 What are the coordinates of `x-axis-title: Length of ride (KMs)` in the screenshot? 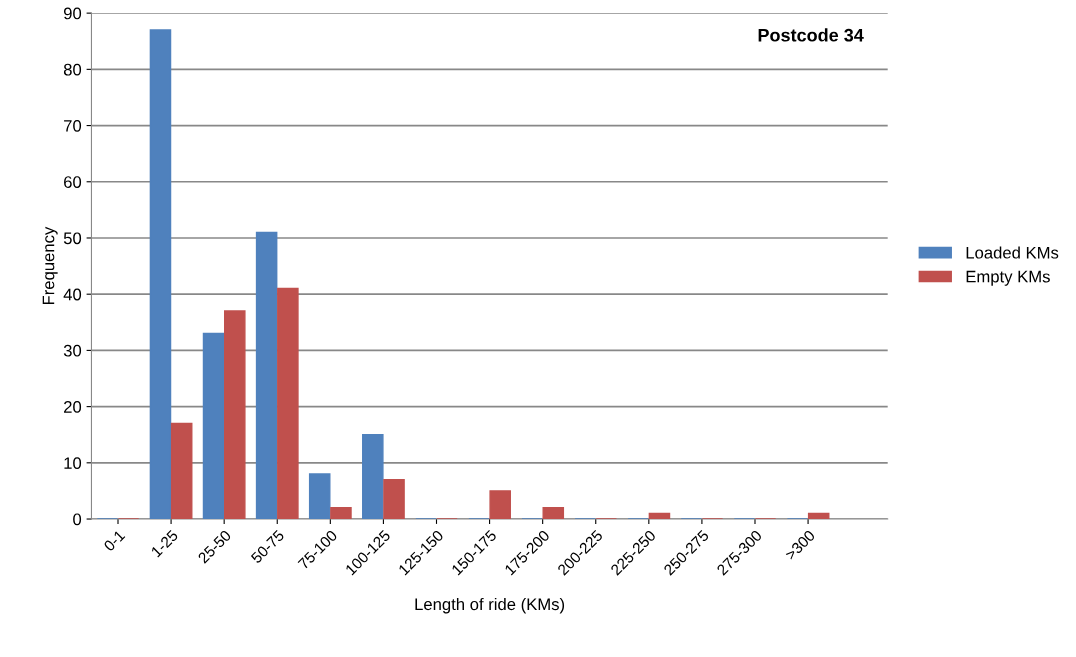 It's located at (490, 605).